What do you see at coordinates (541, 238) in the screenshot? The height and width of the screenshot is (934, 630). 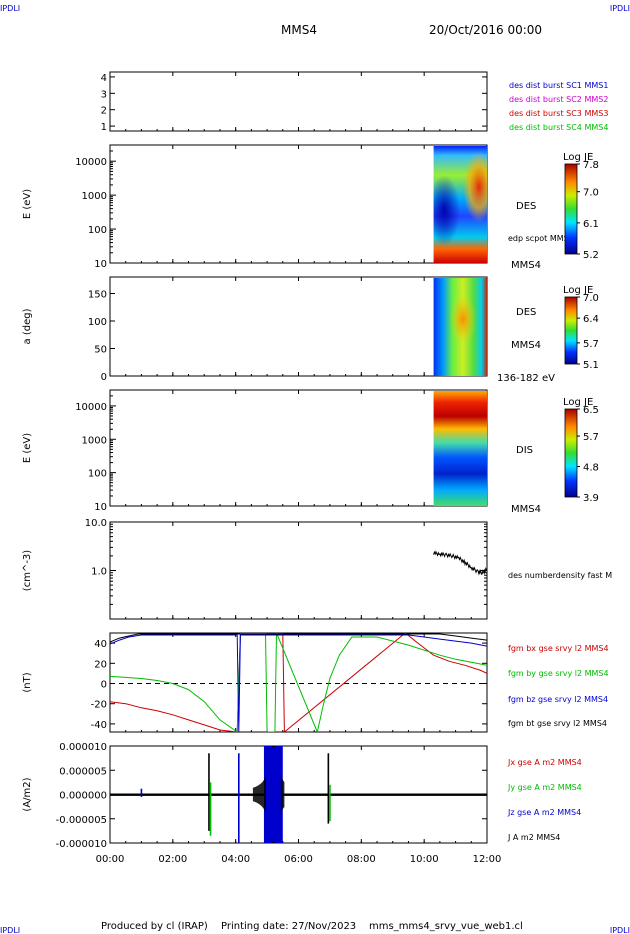 I see `overlay-label: edp scpot MMS4` at bounding box center [541, 238].